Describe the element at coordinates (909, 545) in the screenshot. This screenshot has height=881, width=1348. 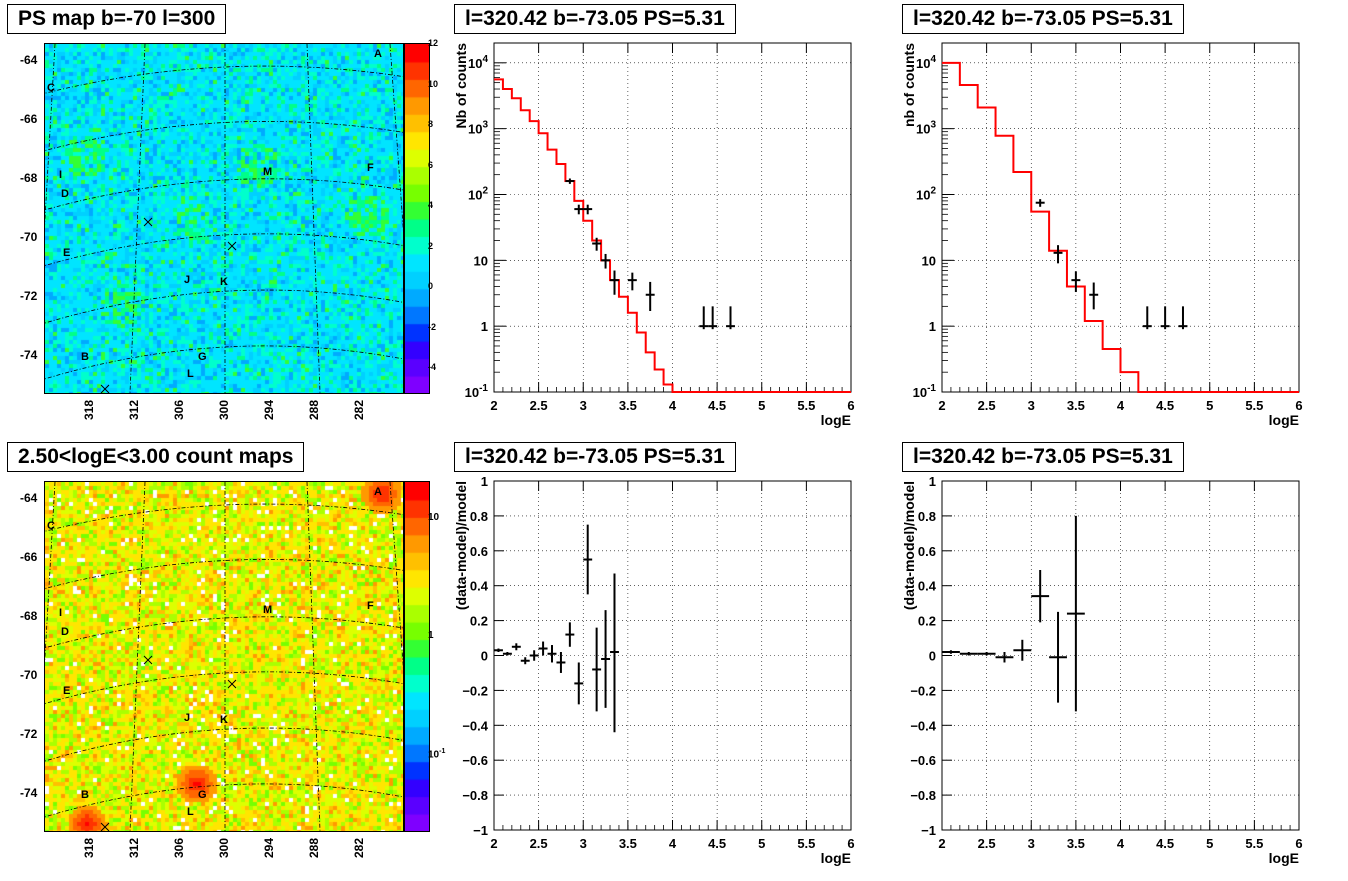
I see `chart3-y-axis-label: (data-model)/model` at that location.